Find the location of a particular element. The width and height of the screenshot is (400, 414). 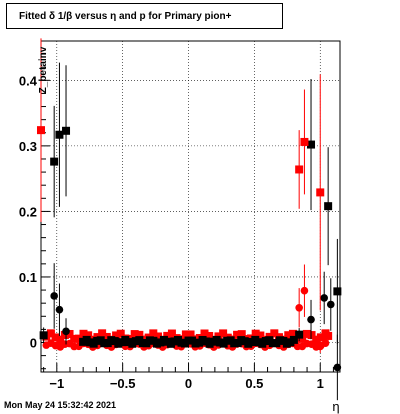

timestamp: Mon May 24 15:32:42 2021 is located at coordinates (60, 405).